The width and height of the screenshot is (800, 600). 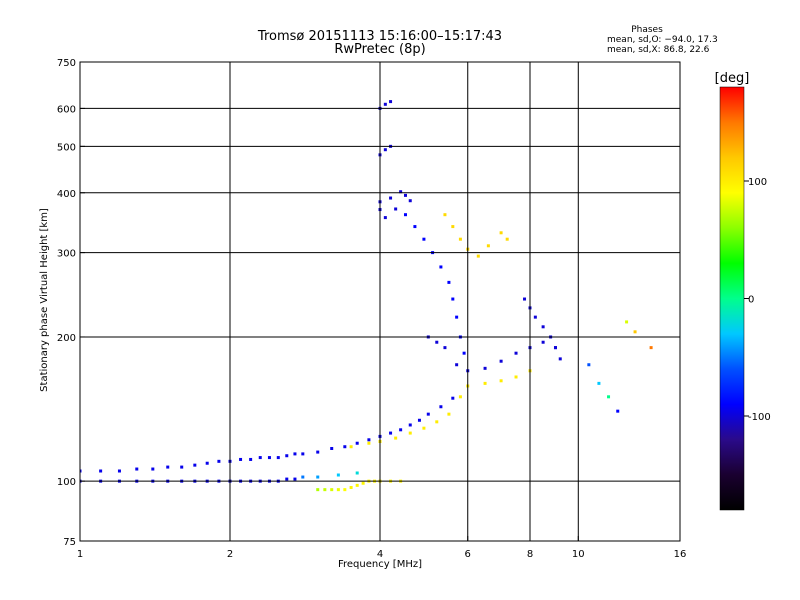 What do you see at coordinates (530, 554) in the screenshot?
I see `x-tick-label: 8` at bounding box center [530, 554].